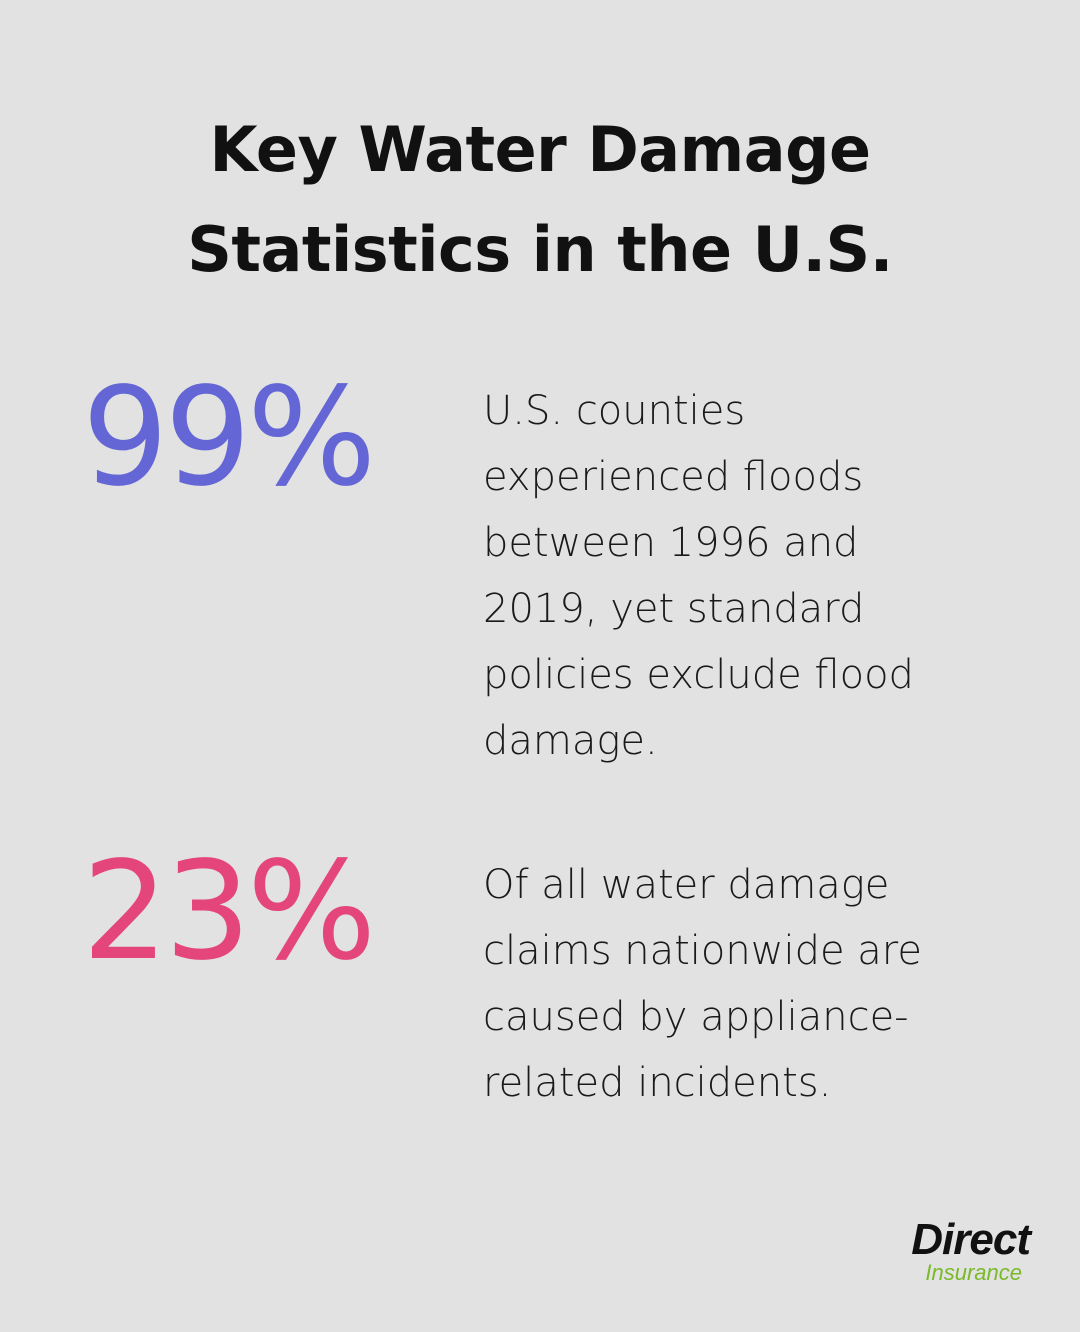 This screenshot has height=1332, width=1080. What do you see at coordinates (229, 912) in the screenshot?
I see `stat-value: 23%` at bounding box center [229, 912].